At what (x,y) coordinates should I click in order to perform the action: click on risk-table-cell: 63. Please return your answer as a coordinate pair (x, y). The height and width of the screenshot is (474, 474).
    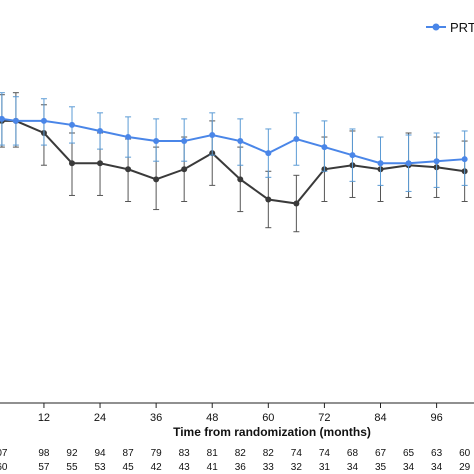
    Looking at the image, I should click on (437, 453).